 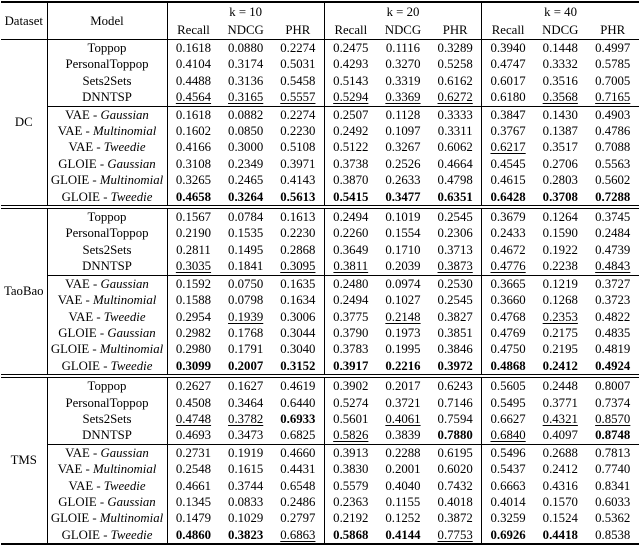 I want to click on metric-value: 0.4564, so click(x=193, y=97).